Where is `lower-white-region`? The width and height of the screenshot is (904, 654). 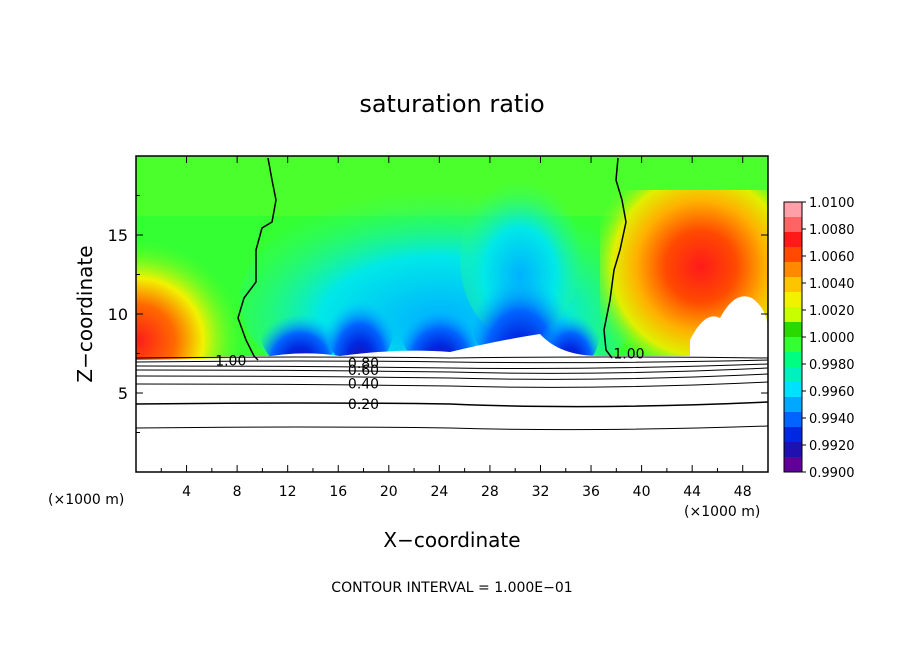 lower-white-region is located at coordinates (452, 403).